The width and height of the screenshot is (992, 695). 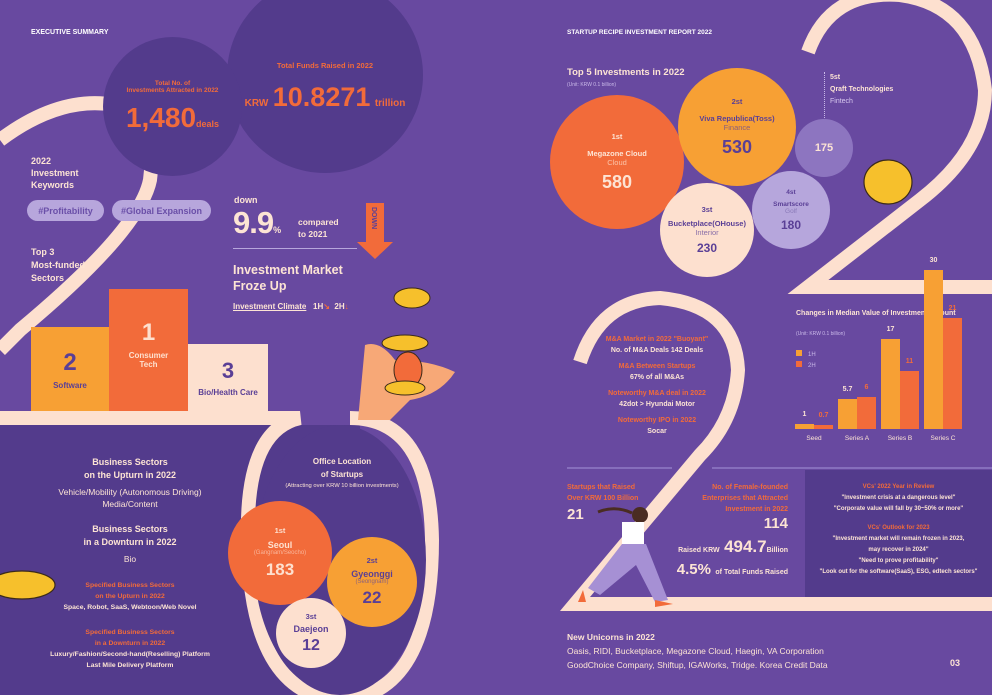 What do you see at coordinates (791, 210) in the screenshot?
I see `investment-smartscore: 4st Smartscore Golf 180` at bounding box center [791, 210].